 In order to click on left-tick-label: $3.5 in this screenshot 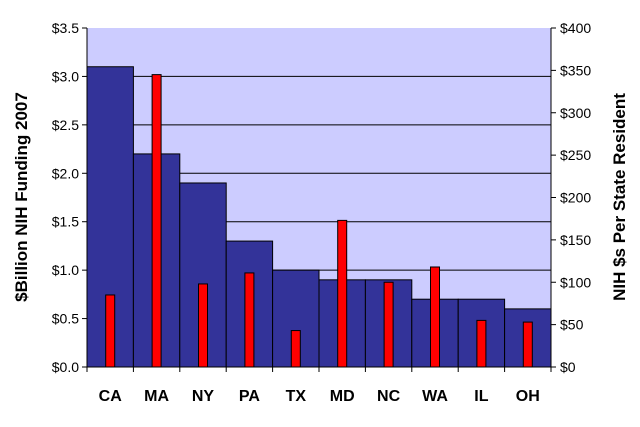, I will do `click(65, 28)`.